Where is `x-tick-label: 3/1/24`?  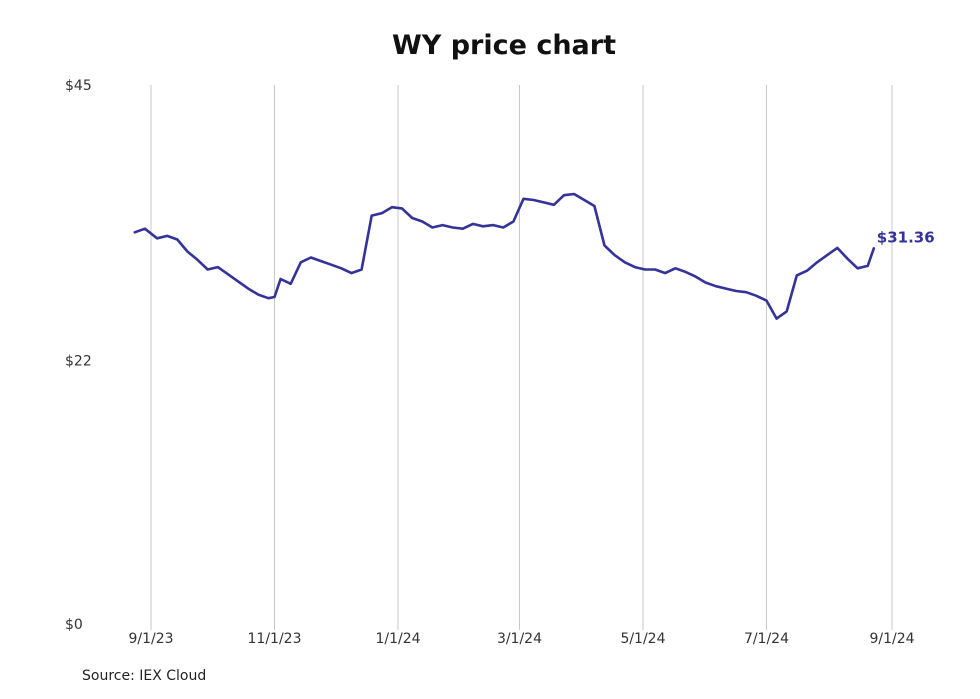
x-tick-label: 3/1/24 is located at coordinates (519, 639).